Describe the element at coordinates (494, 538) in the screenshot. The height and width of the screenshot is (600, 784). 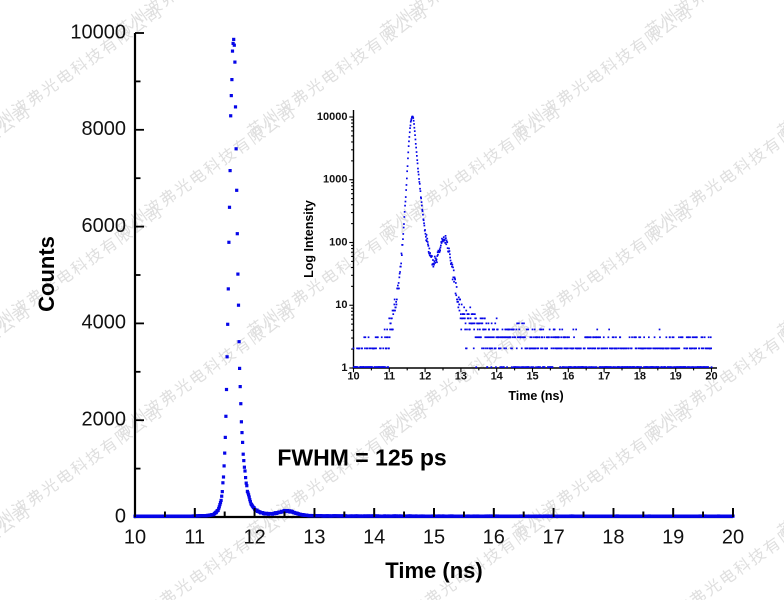
I see `main-x-tick-label: 16` at that location.